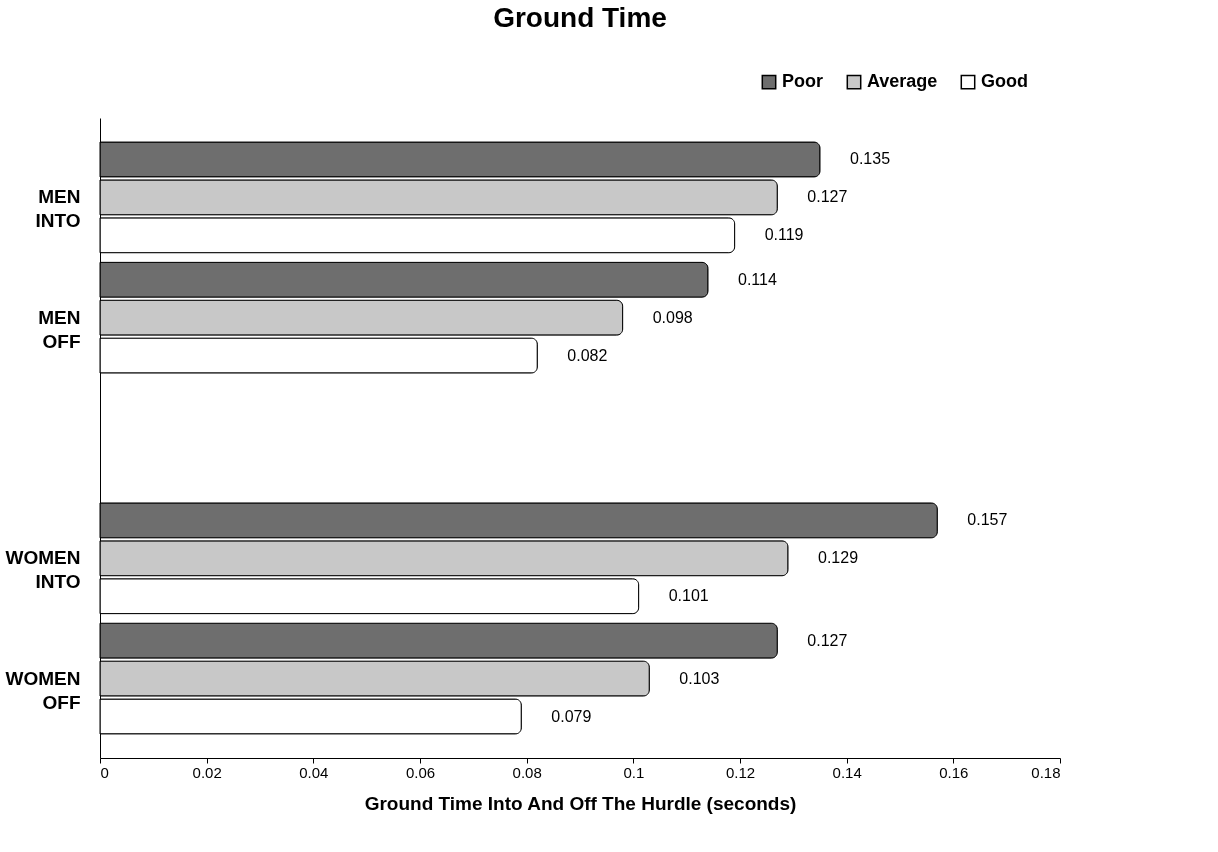 Image resolution: width=1218 pixels, height=852 pixels. I want to click on x-tick-label: 0.1, so click(634, 772).